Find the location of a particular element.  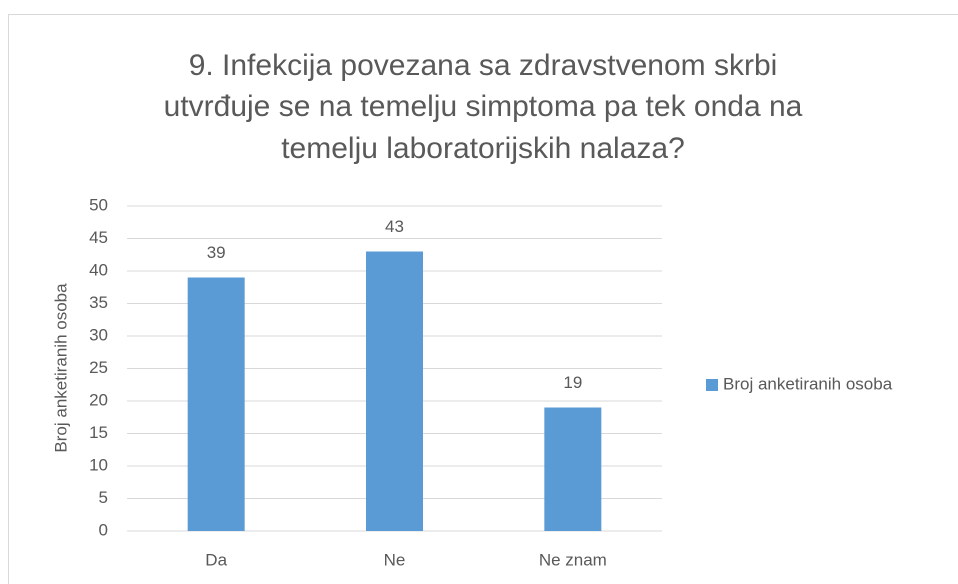

legend-swatch is located at coordinates (712, 385).